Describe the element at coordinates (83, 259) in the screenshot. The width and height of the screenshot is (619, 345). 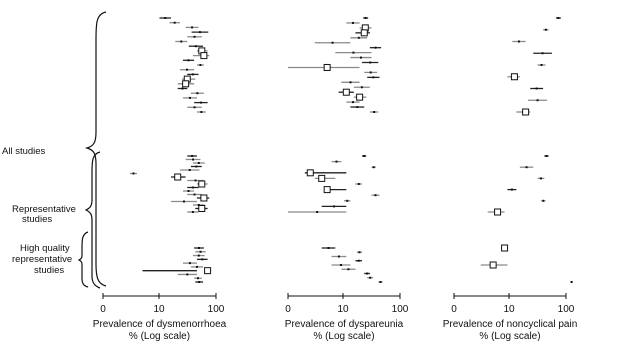
I see `high-quality-brace` at that location.